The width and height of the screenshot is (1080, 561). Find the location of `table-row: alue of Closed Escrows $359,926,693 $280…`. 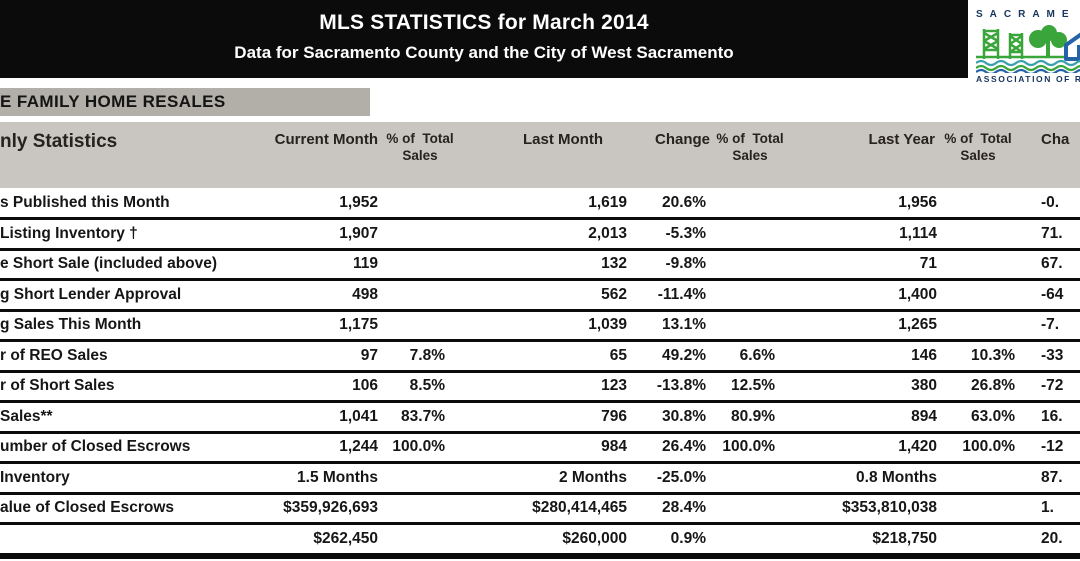

table-row: alue of Closed Escrows $359,926,693 $280… is located at coordinates (540, 509).